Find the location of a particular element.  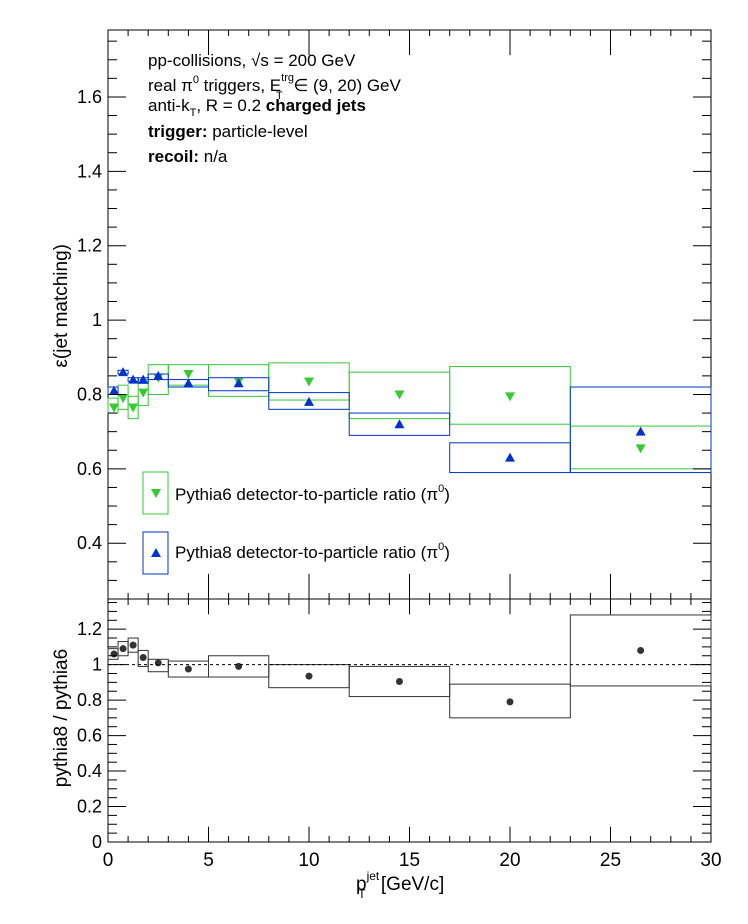

top-y-axis-label: ε(jet matching) is located at coordinates (61, 306).